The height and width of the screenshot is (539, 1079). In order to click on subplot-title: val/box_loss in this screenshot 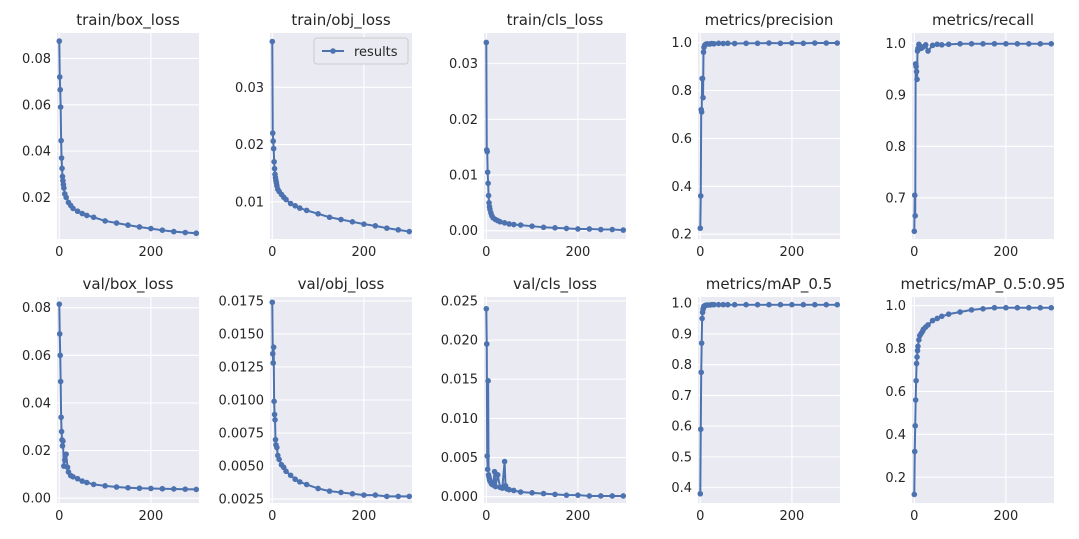, I will do `click(128, 284)`.